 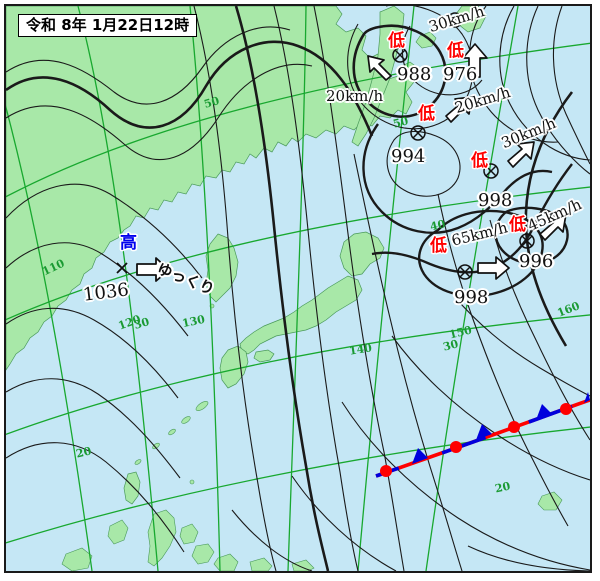 What do you see at coordinates (190, 88) in the screenshot?
I see `isobar-bold-nw` at bounding box center [190, 88].